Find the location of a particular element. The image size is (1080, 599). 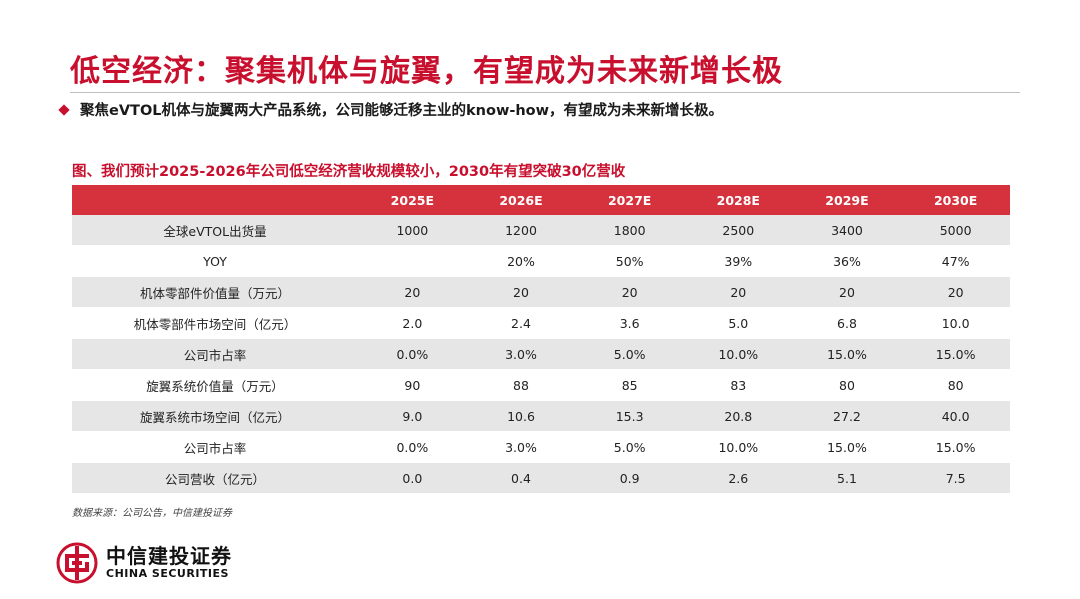

logo-name-cn: 中信建投证券 is located at coordinates (169, 556).